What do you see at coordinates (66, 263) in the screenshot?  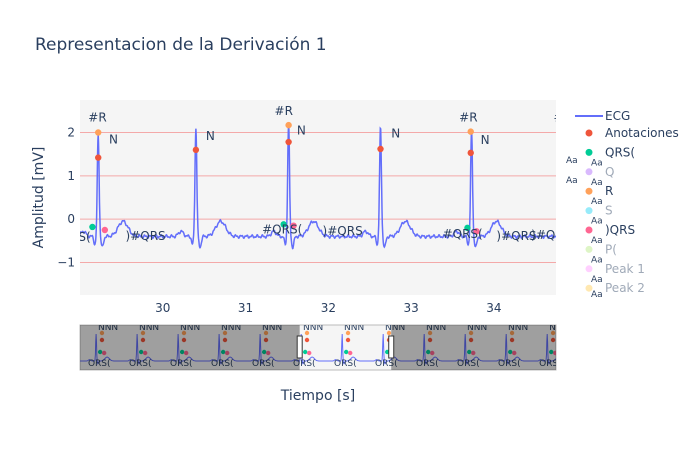 I see `y-tick-label: −1` at bounding box center [66, 263].